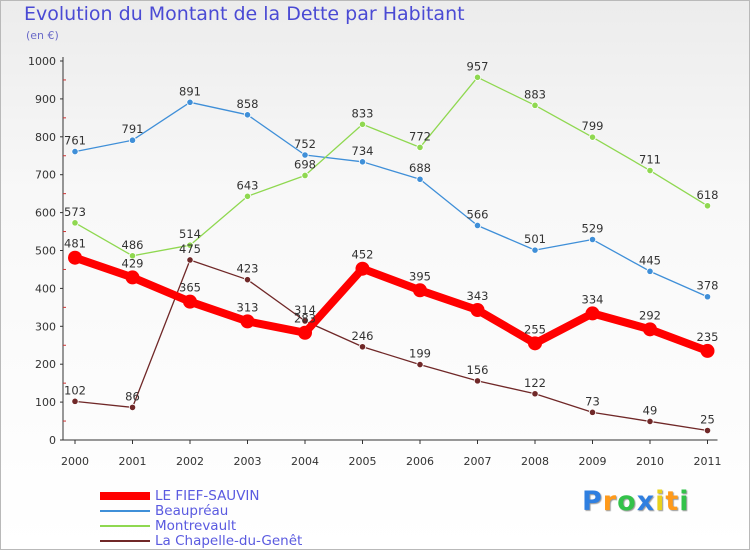 Image resolution: width=750 pixels, height=551 pixels. What do you see at coordinates (305, 144) in the screenshot?
I see `data-label: 752` at bounding box center [305, 144].